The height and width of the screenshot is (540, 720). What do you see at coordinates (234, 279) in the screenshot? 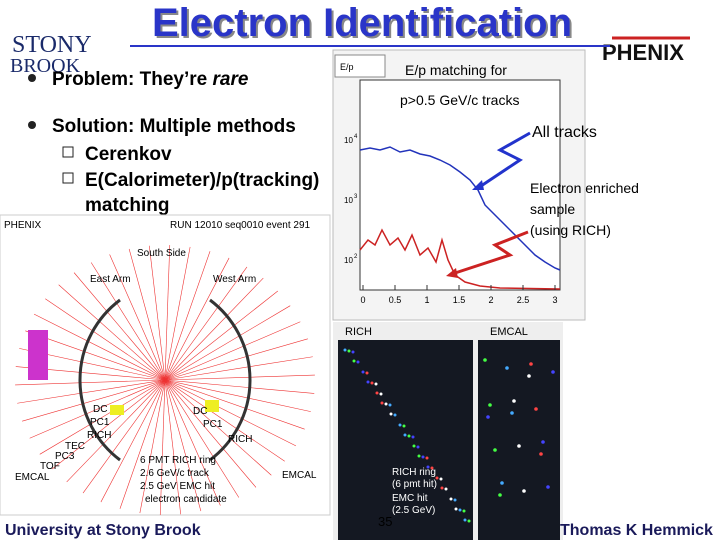
I see `ed-arm: West Arm` at bounding box center [234, 279].